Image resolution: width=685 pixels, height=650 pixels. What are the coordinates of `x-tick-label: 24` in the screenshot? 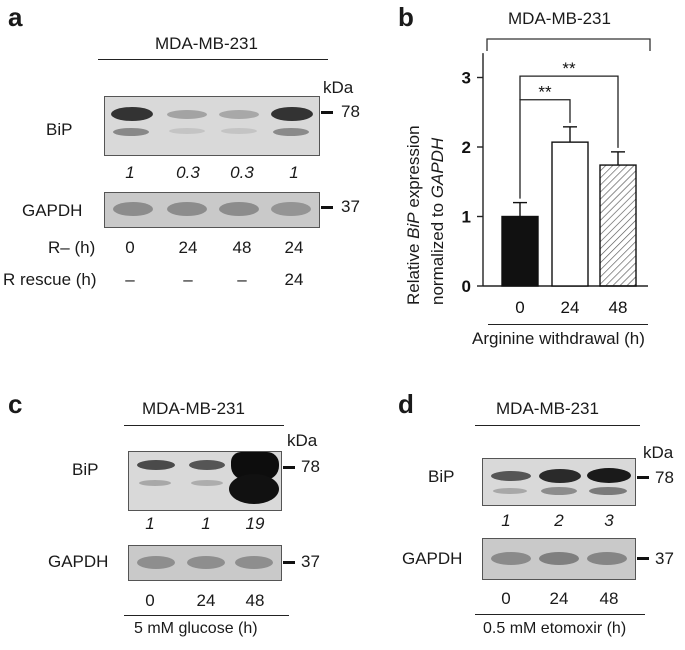 It's located at (570, 307).